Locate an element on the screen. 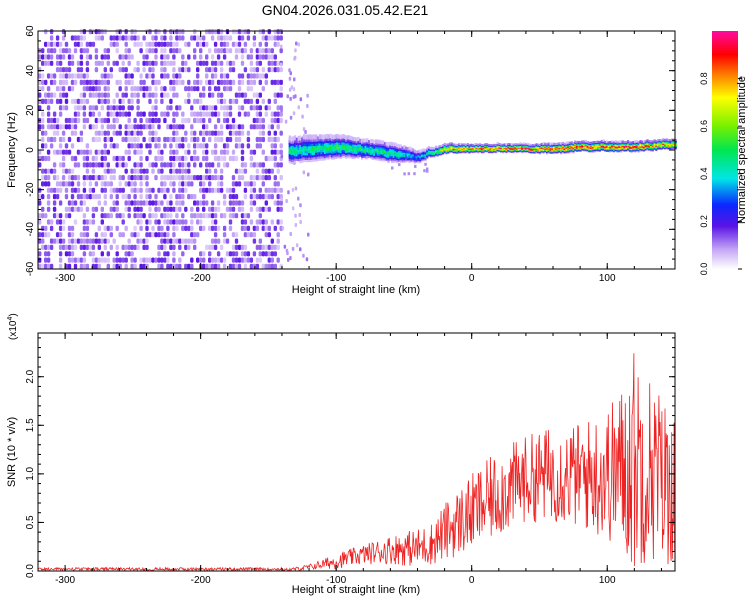 The width and height of the screenshot is (750, 600). snr-x-label: Height of straight line (km) is located at coordinates (356, 590).